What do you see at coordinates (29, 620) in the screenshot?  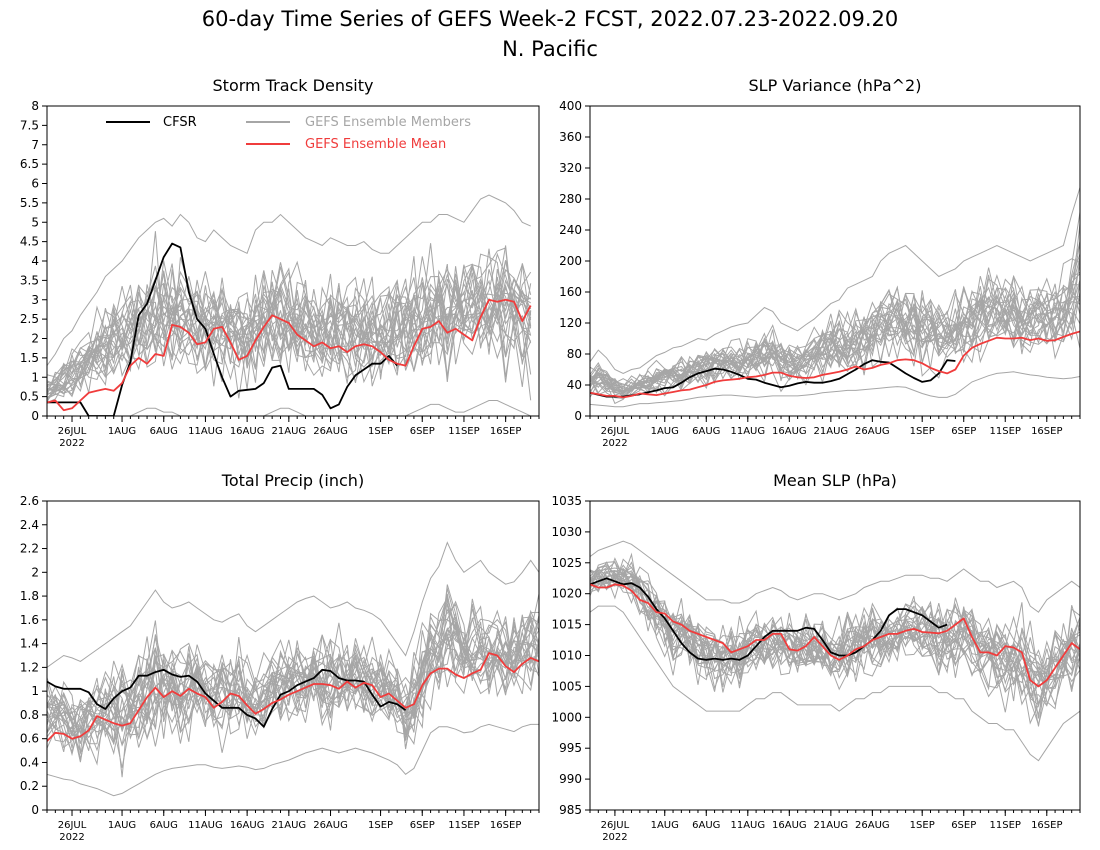 I see `y-tick-label: 1.6` at bounding box center [29, 620].